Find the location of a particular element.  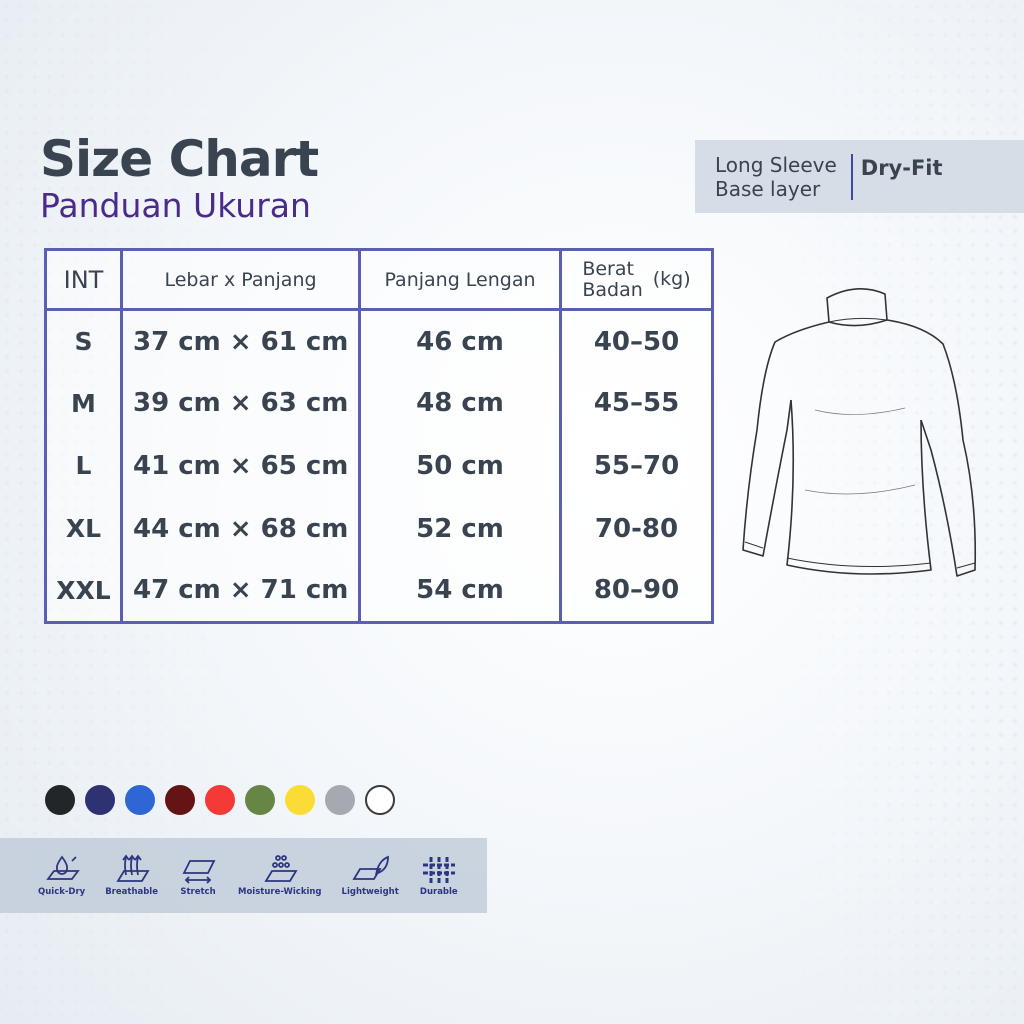

header-weight: Berat Badan (kg) is located at coordinates (636, 279).